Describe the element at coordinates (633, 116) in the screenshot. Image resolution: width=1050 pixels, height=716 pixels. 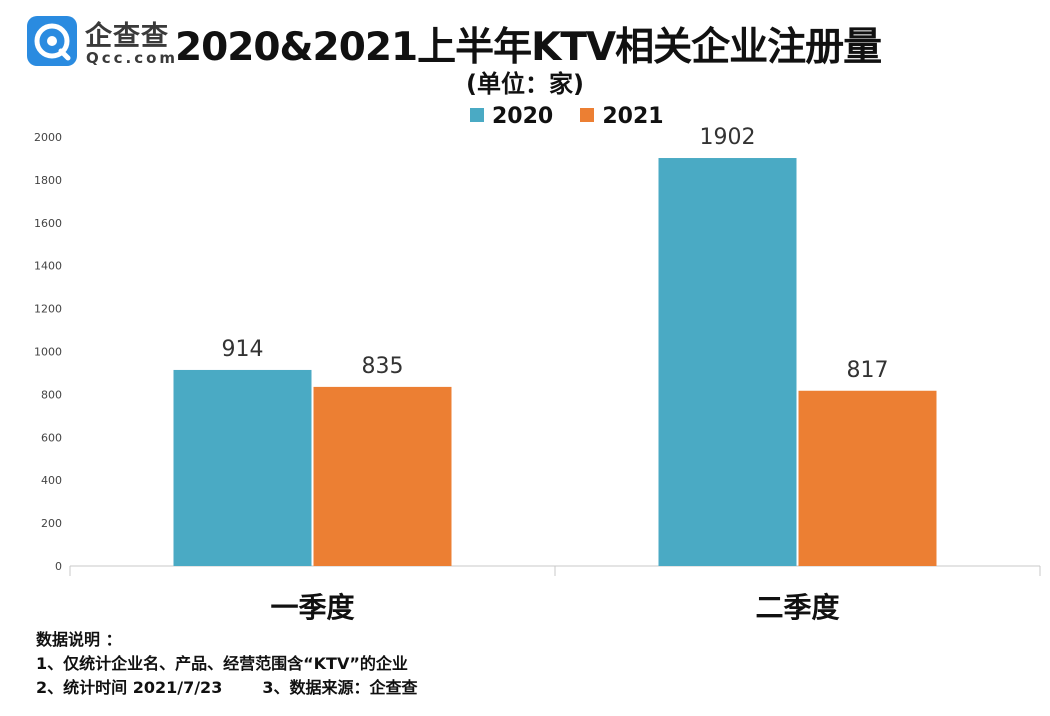
I see `legend-label-2021: 2021` at that location.